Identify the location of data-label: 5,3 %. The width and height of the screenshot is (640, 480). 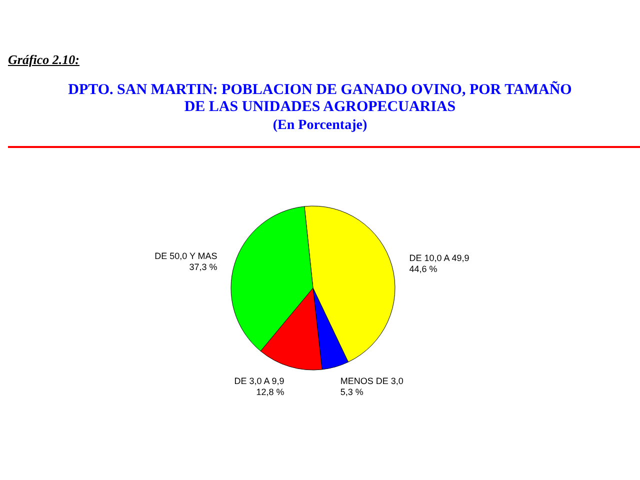
(352, 392).